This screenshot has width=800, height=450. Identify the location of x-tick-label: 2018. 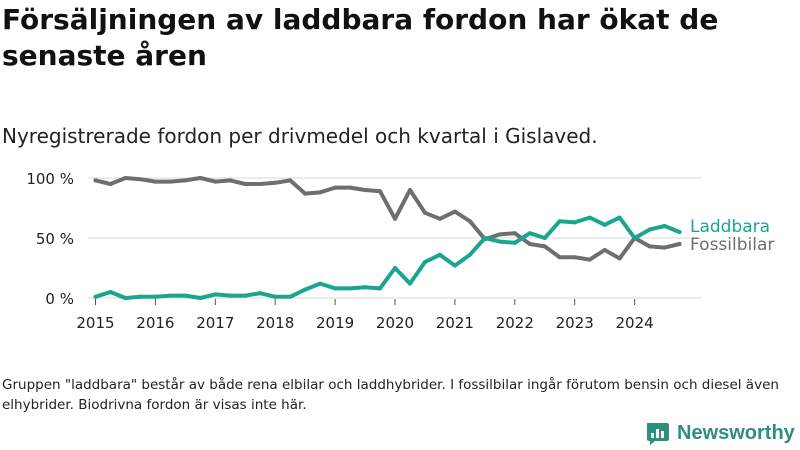
(275, 323).